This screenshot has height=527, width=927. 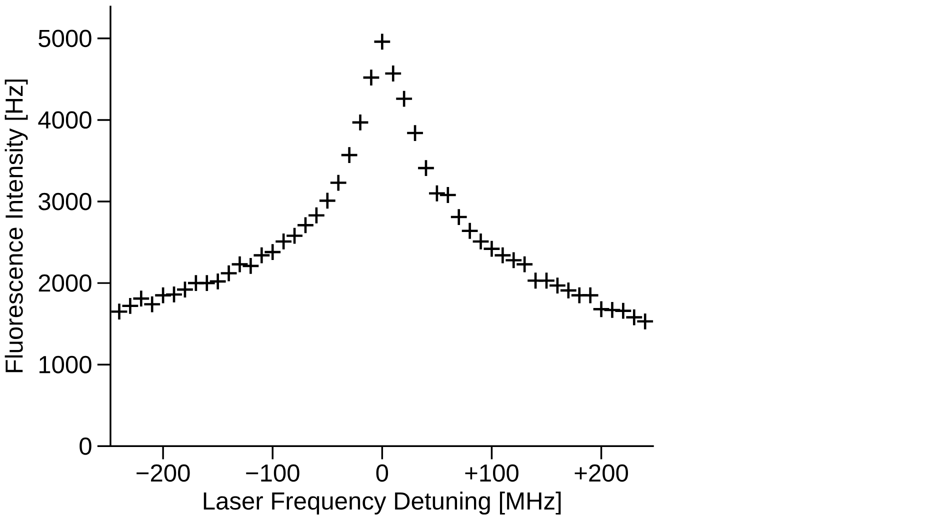 I want to click on x-tick-label: −100, so click(x=273, y=473).